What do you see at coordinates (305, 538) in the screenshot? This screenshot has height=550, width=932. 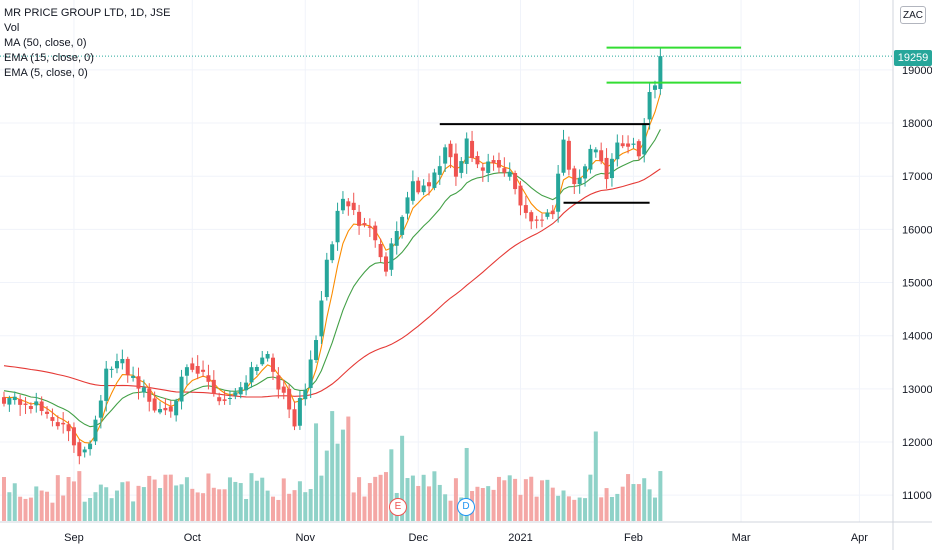 I see `x-tick-label: Nov` at bounding box center [305, 538].